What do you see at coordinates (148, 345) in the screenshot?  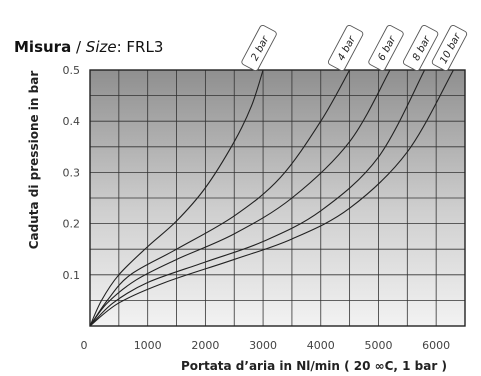 I see `x-tick-label: 1000` at bounding box center [148, 345].